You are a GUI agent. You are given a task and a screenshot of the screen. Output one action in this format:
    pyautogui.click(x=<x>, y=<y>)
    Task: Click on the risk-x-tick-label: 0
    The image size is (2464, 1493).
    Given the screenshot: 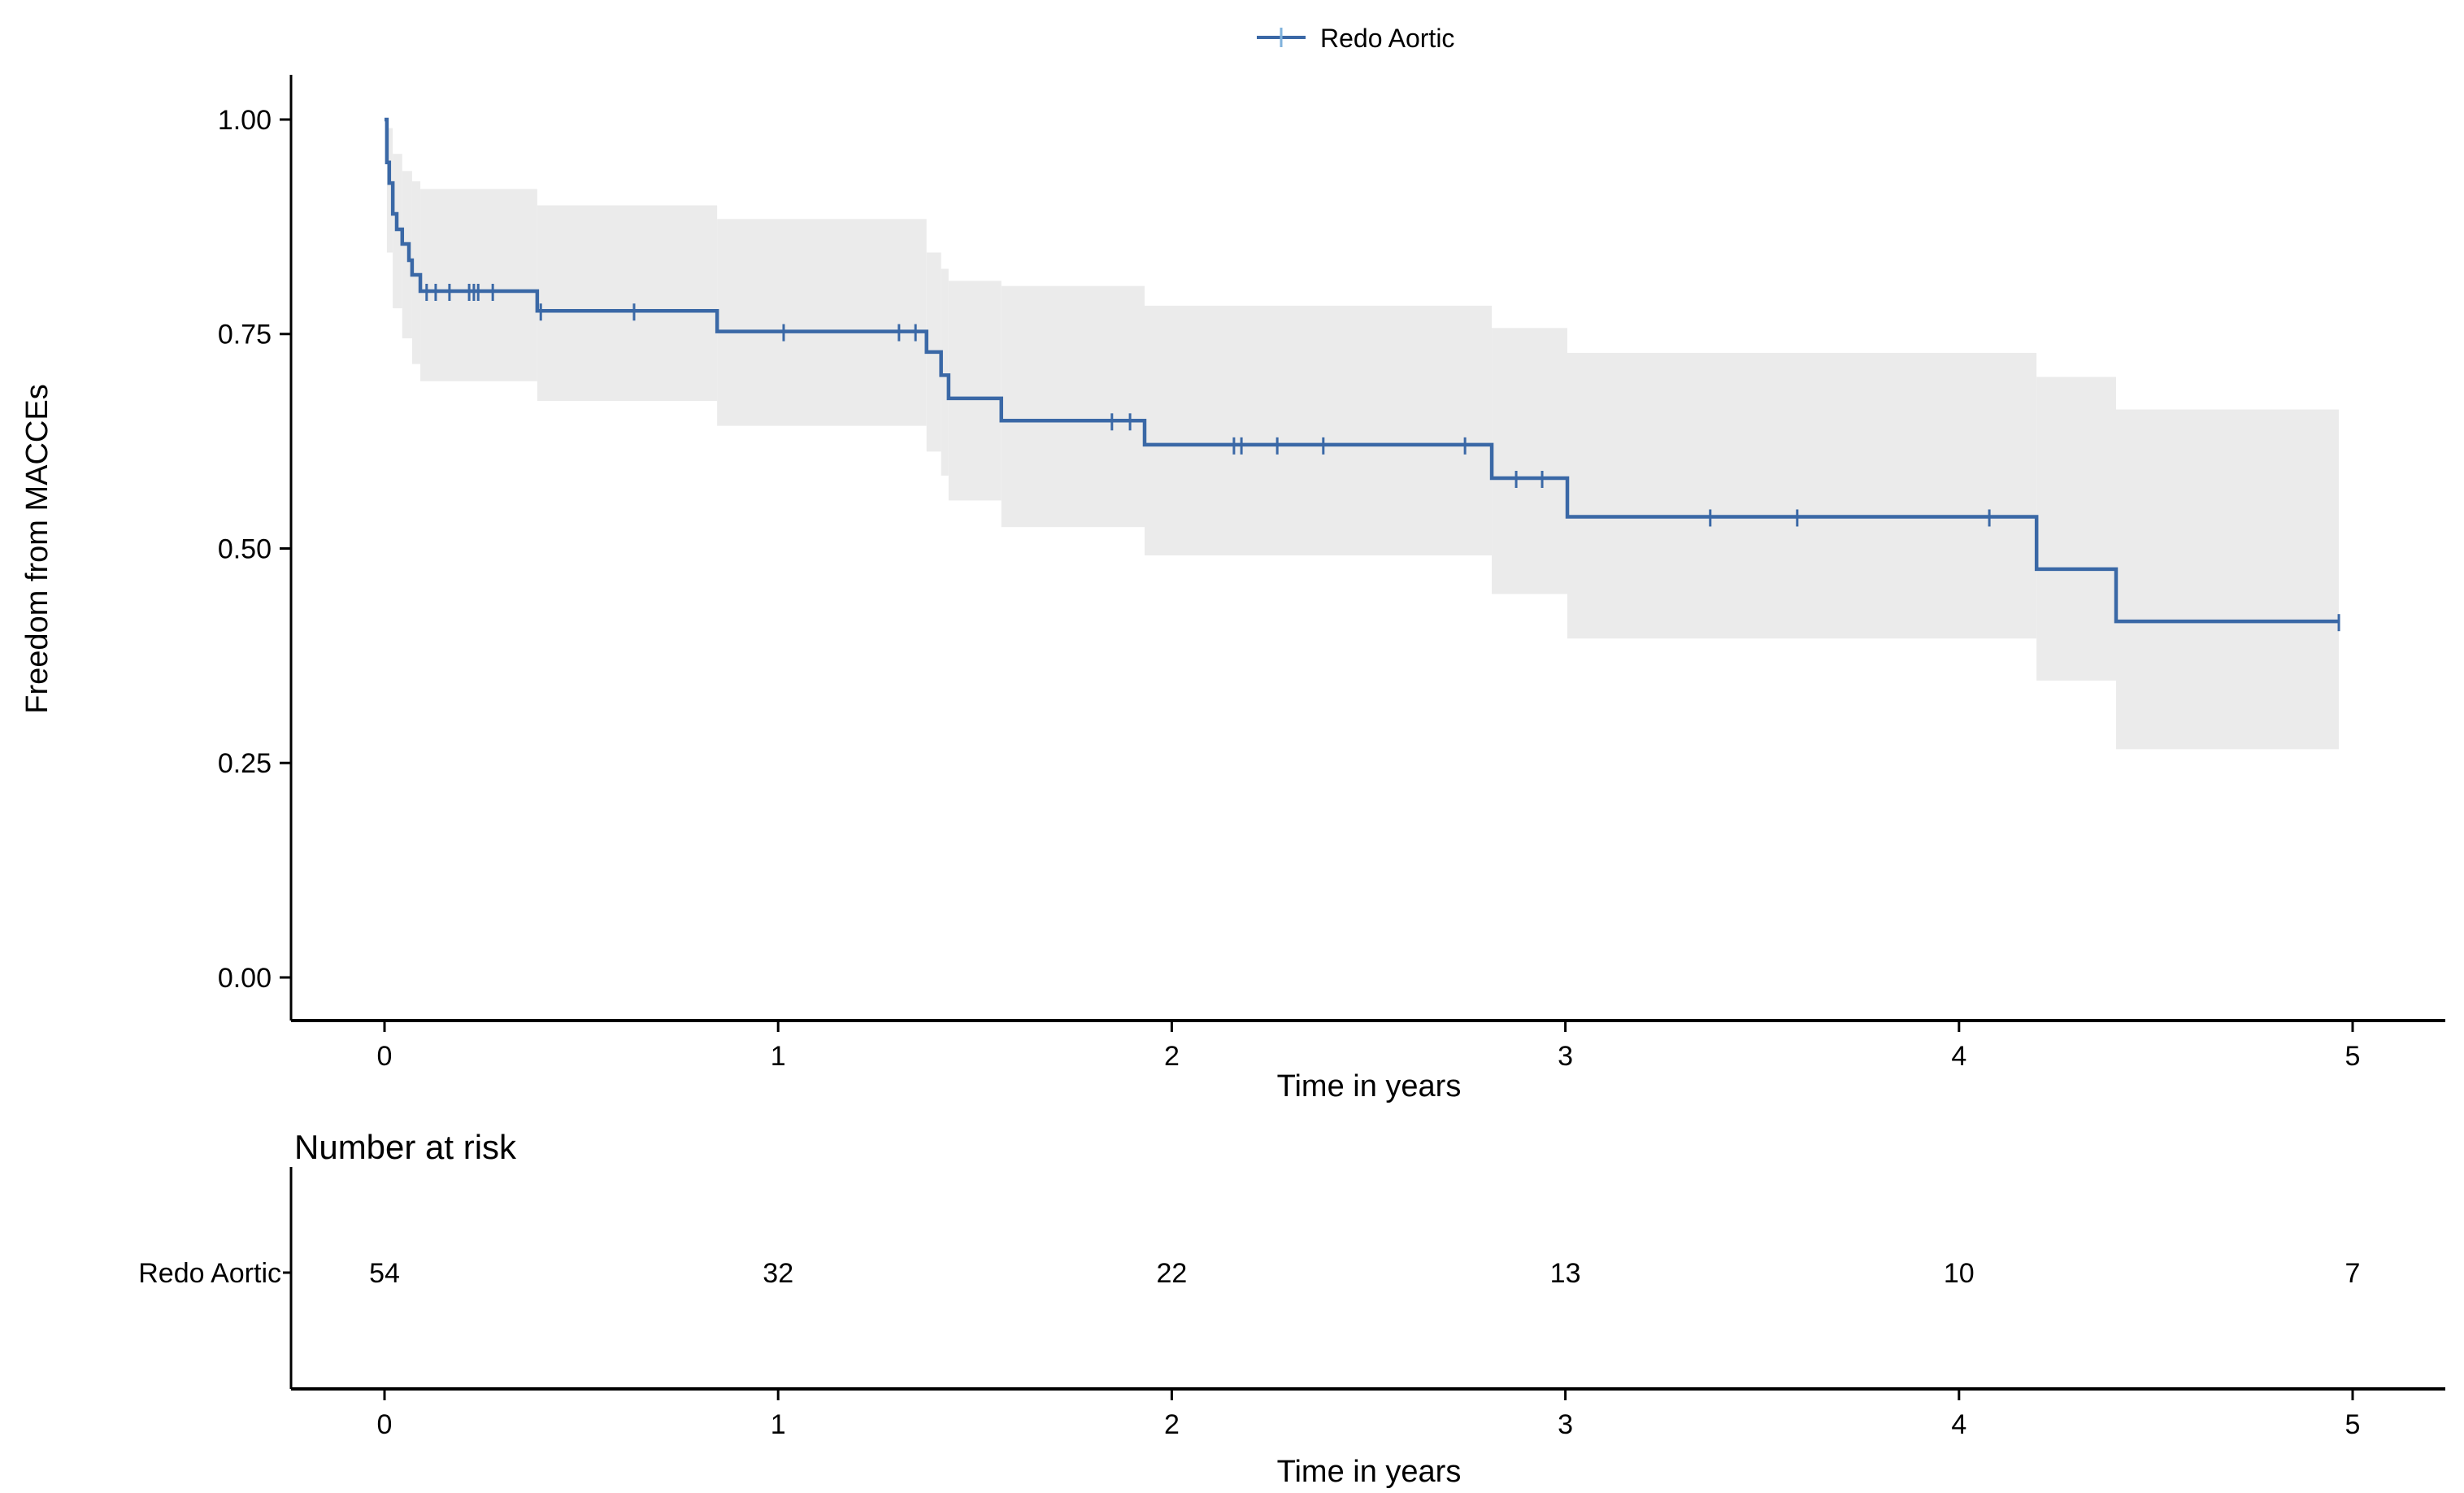 What is the action you would take?
    pyautogui.click(x=385, y=1424)
    